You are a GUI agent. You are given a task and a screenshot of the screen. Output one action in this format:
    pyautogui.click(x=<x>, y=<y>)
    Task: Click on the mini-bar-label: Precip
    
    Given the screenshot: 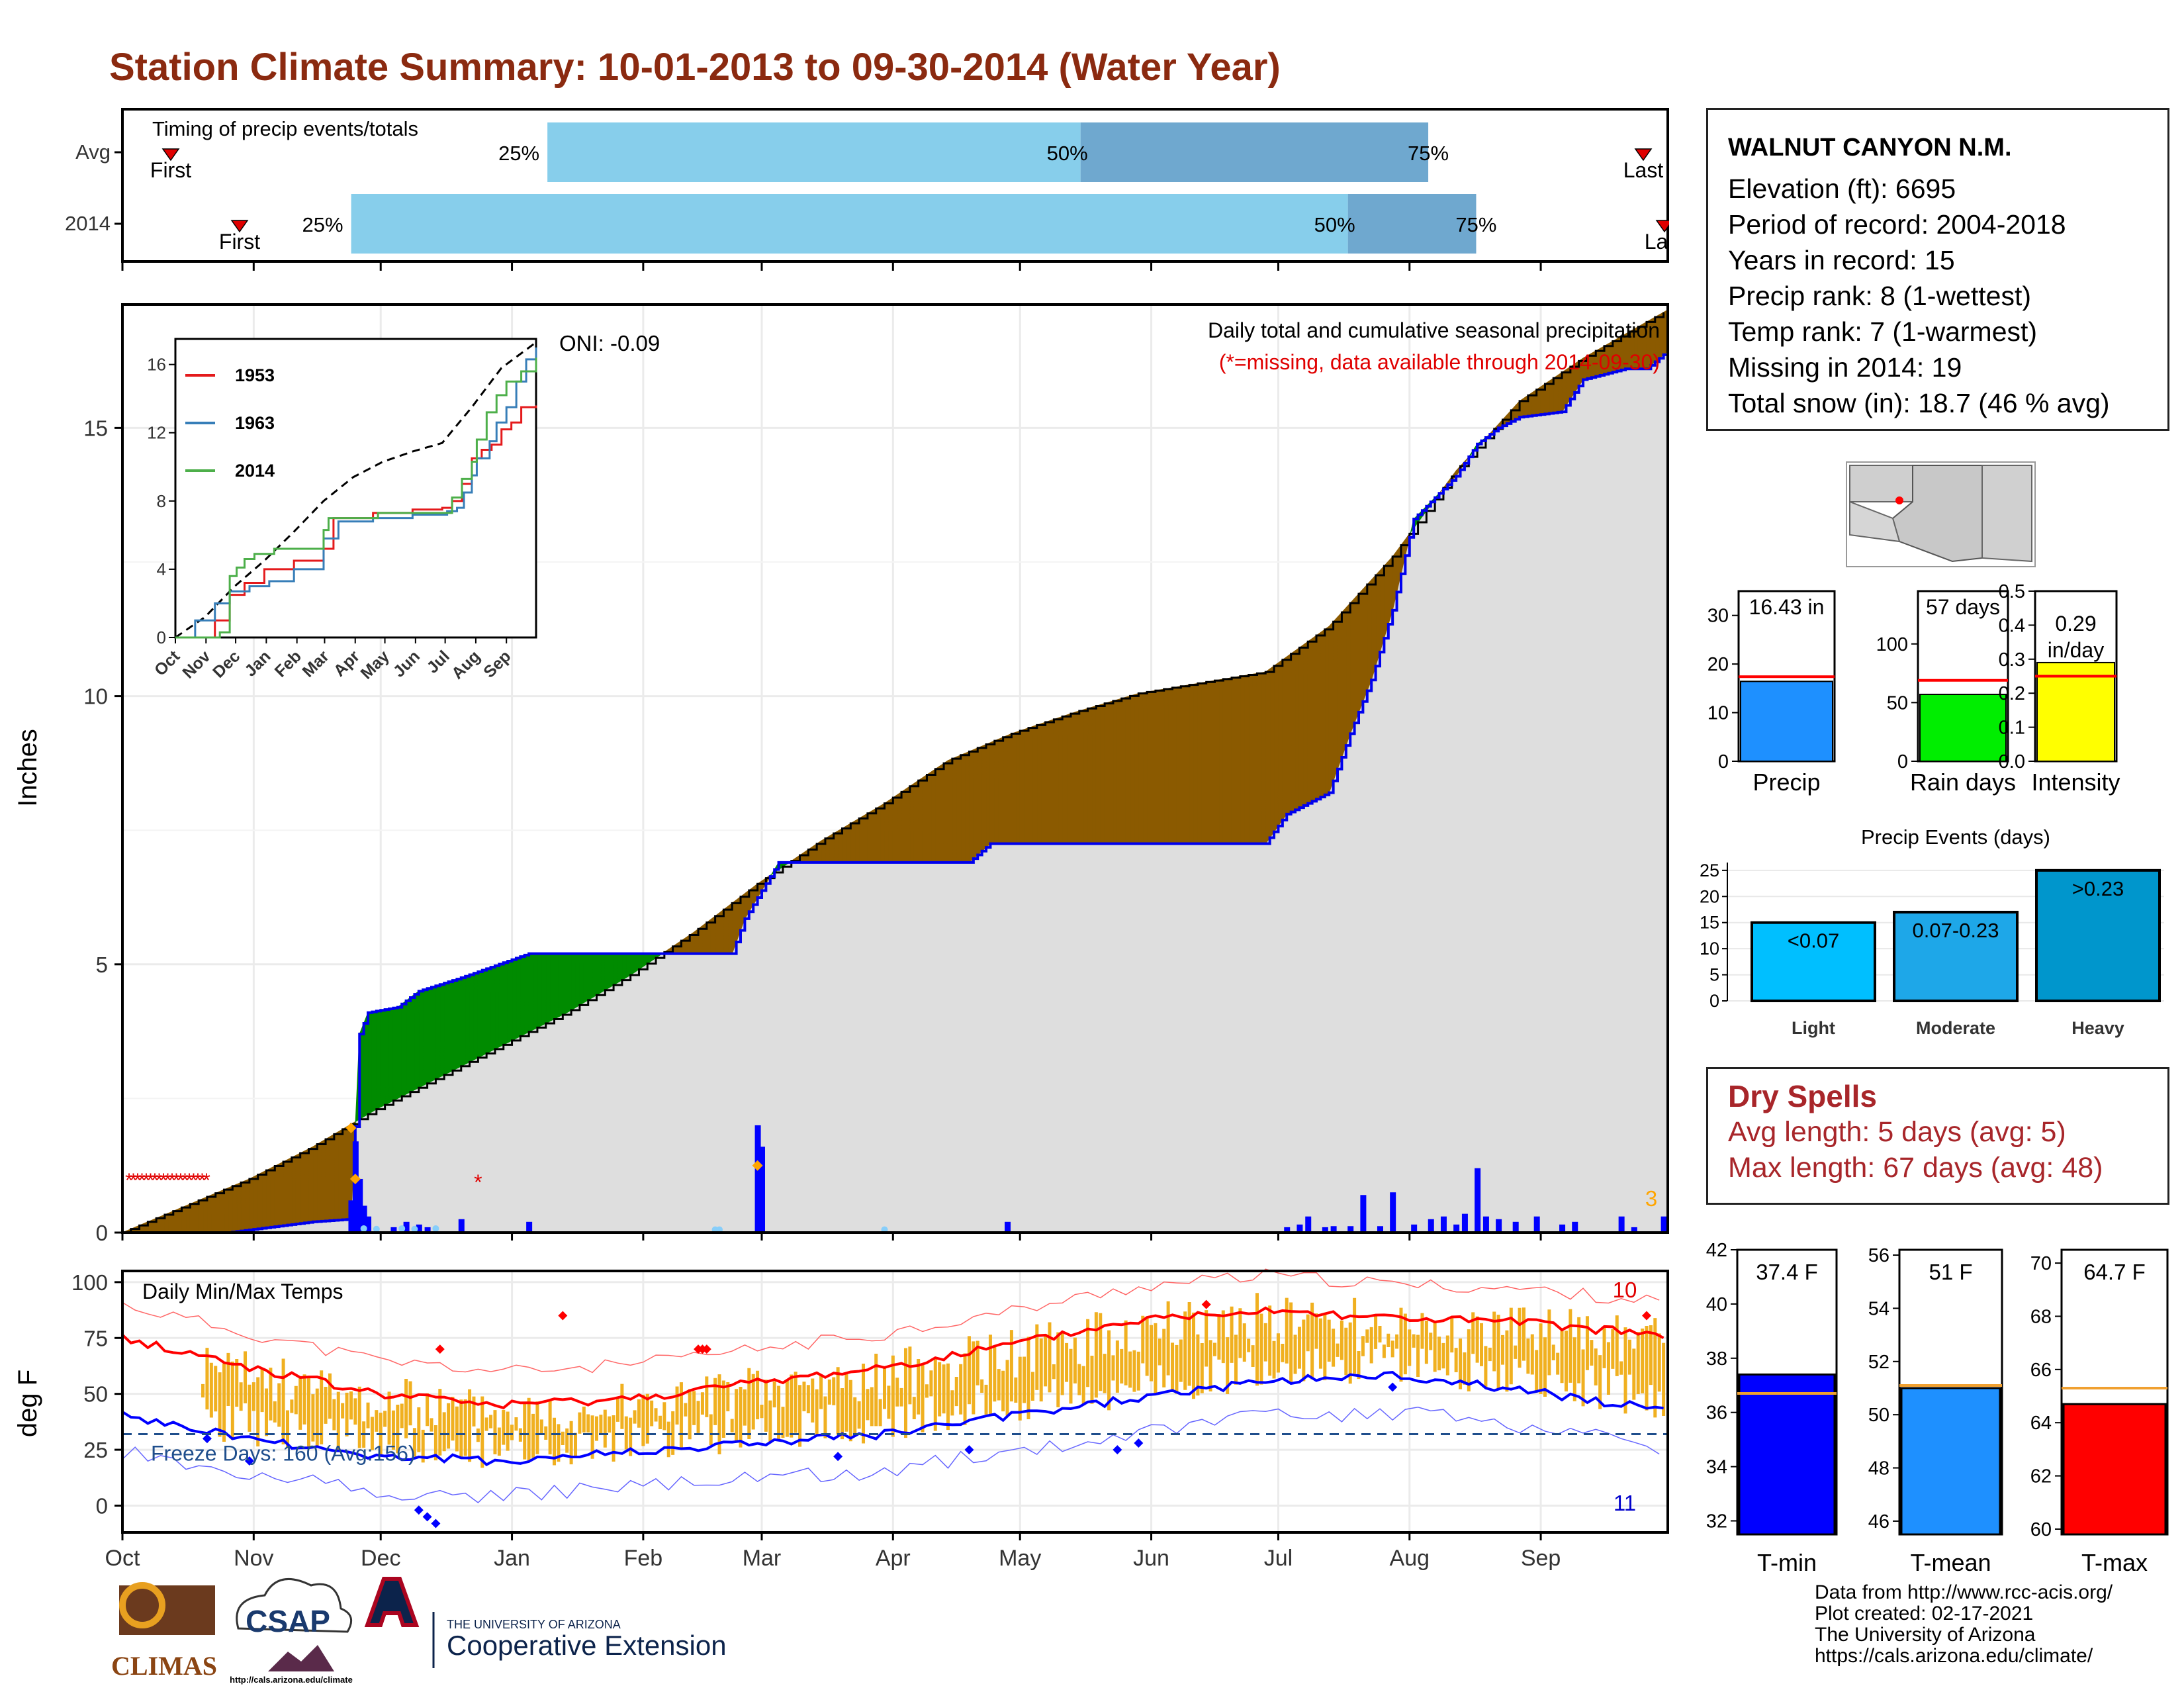 What is the action you would take?
    pyautogui.click(x=1786, y=782)
    